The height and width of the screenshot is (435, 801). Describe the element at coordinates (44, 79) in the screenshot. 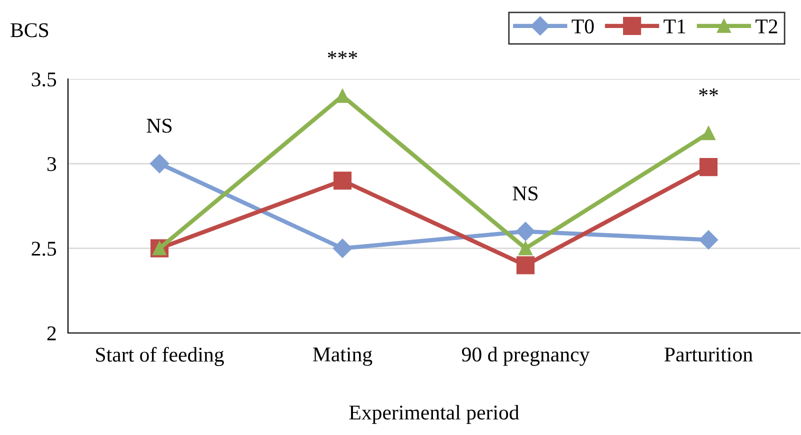

I see `y-tick-label: 3.5` at that location.